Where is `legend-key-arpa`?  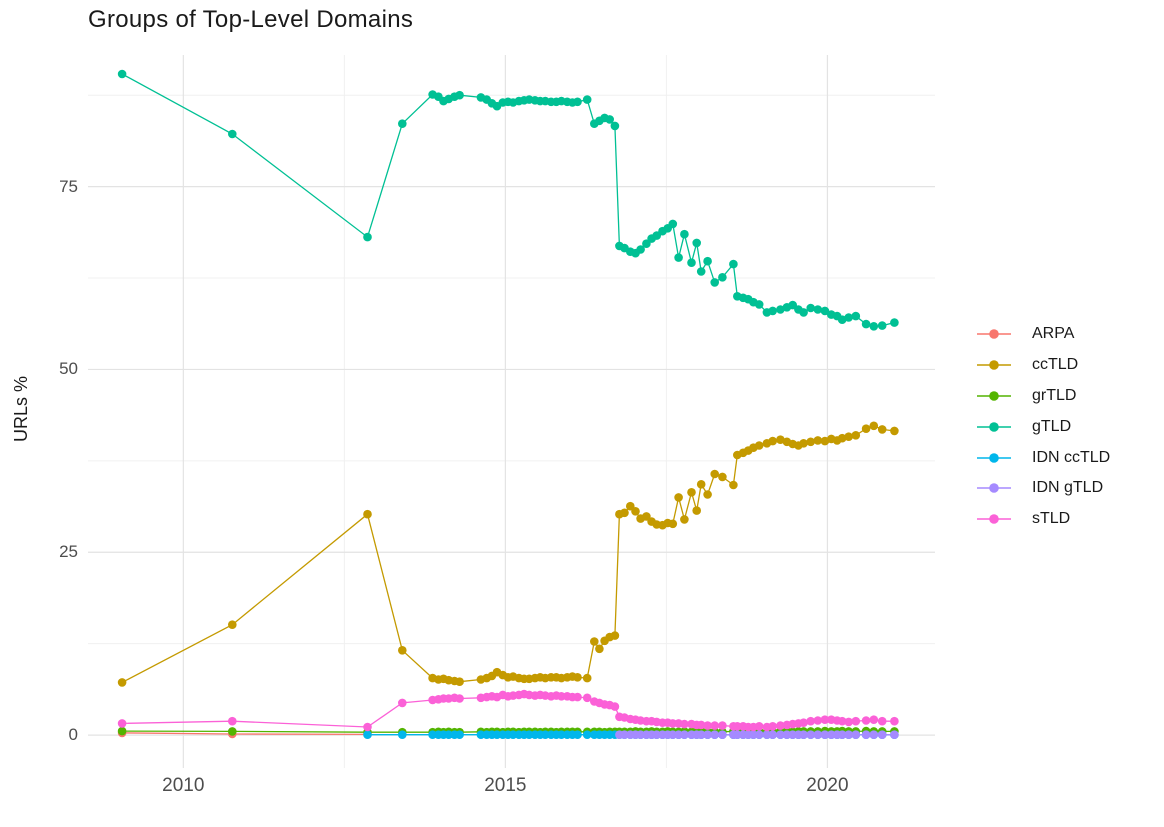
legend-key-arpa is located at coordinates (994, 334).